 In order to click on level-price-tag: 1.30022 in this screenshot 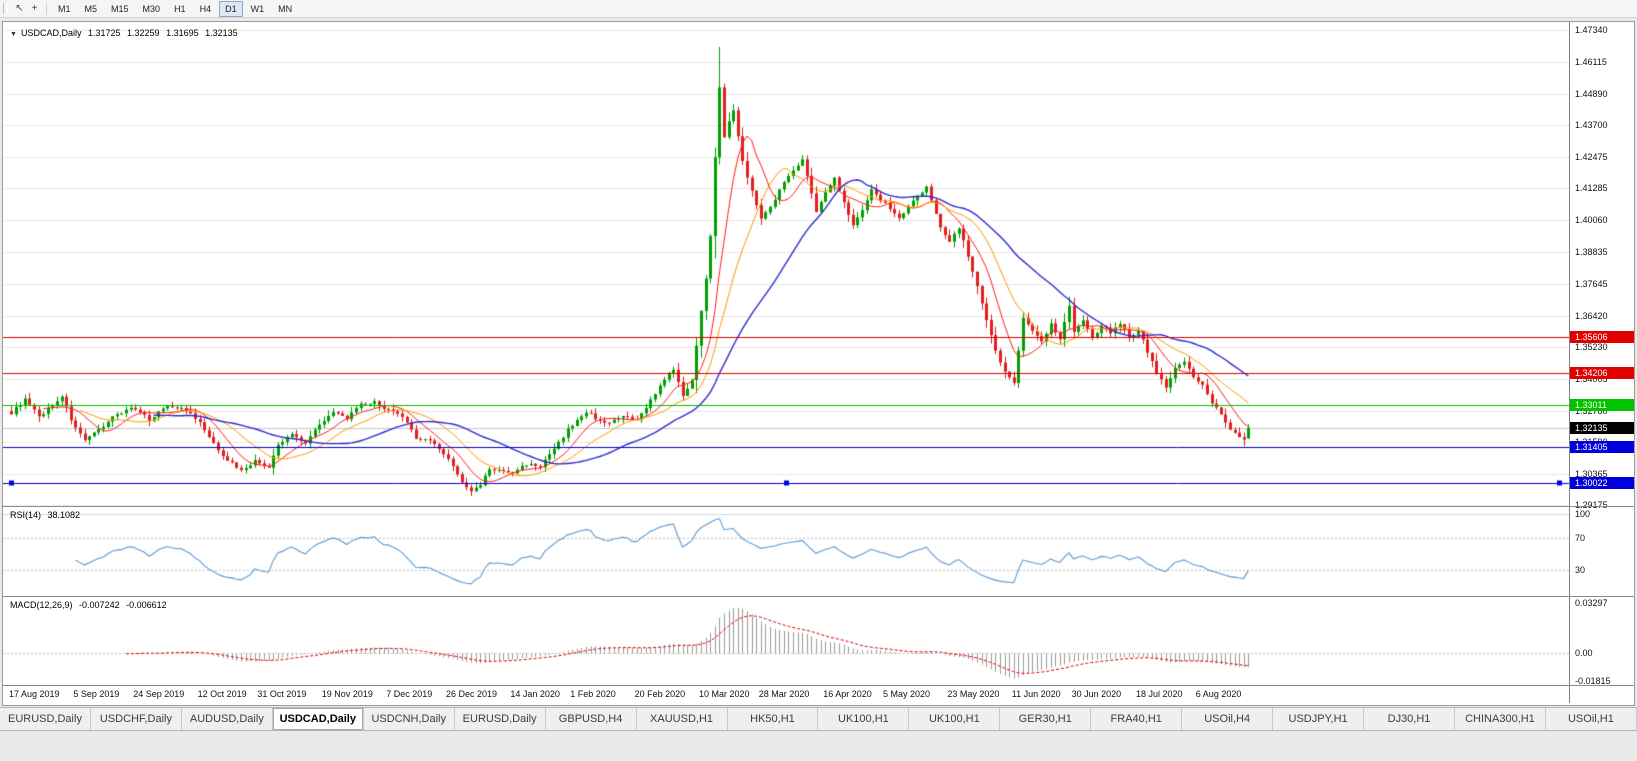, I will do `click(1602, 482)`.